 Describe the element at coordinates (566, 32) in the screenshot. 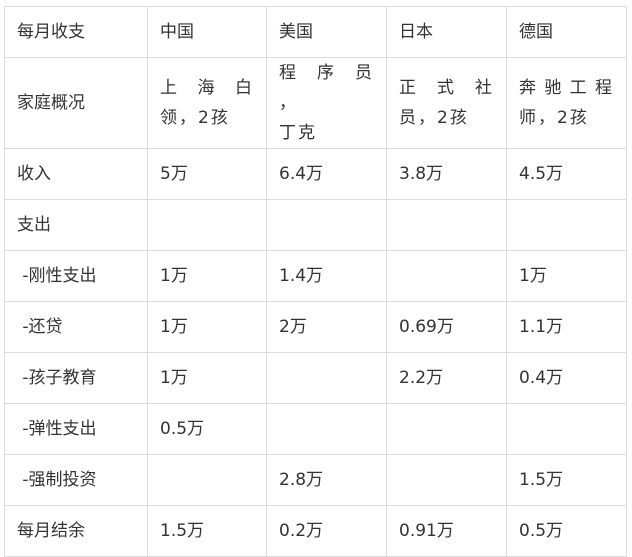

I see `header-cell: 德国` at that location.